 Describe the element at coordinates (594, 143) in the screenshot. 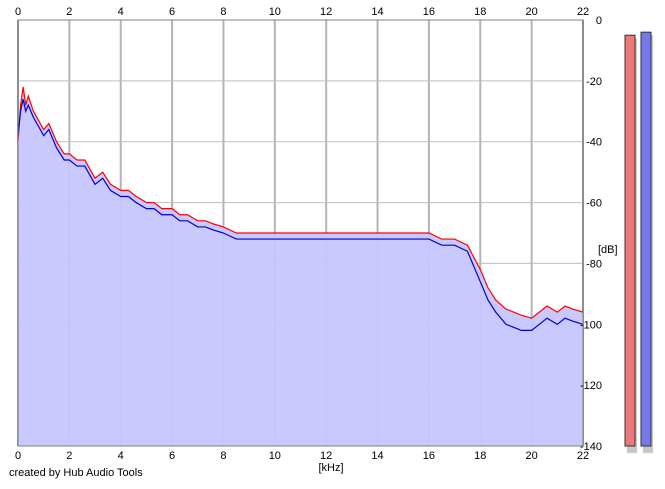

I see `y-tick-label: -40` at that location.